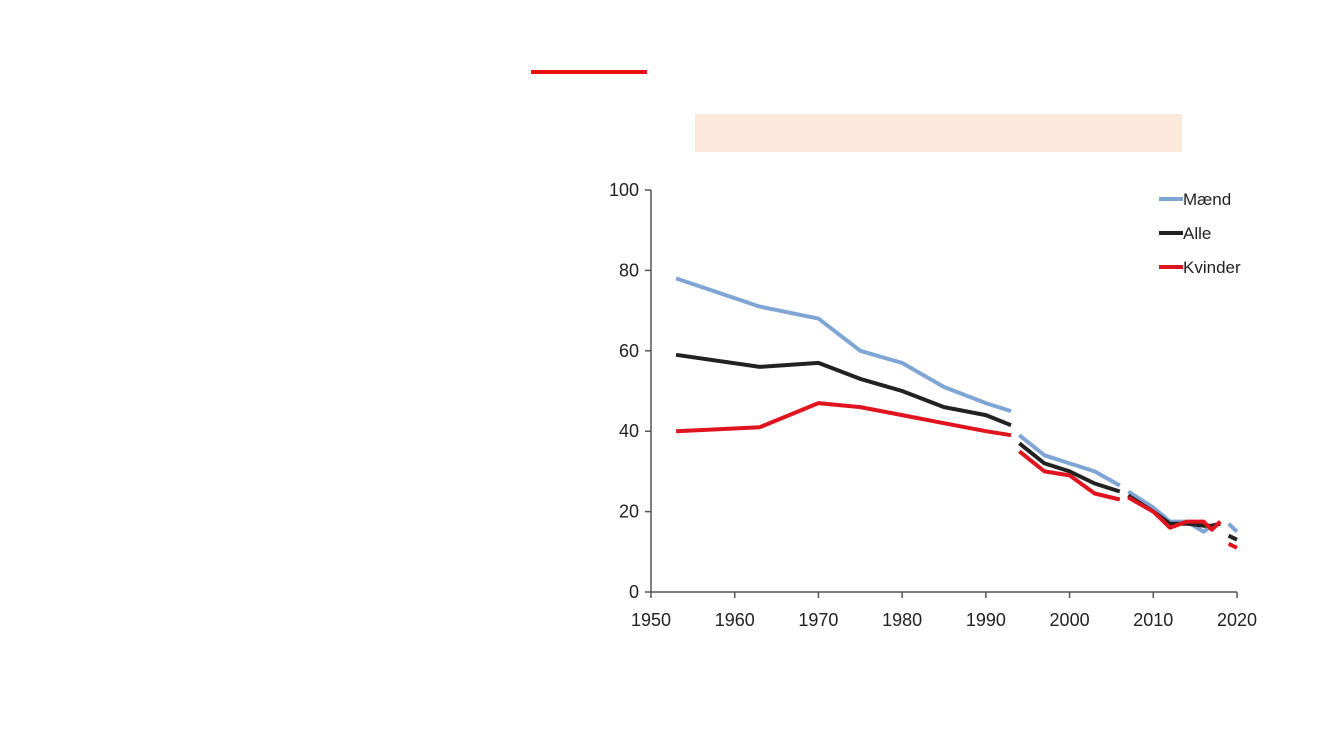 The image size is (1333, 750). What do you see at coordinates (589, 72) in the screenshot?
I see `title-accent-bar` at bounding box center [589, 72].